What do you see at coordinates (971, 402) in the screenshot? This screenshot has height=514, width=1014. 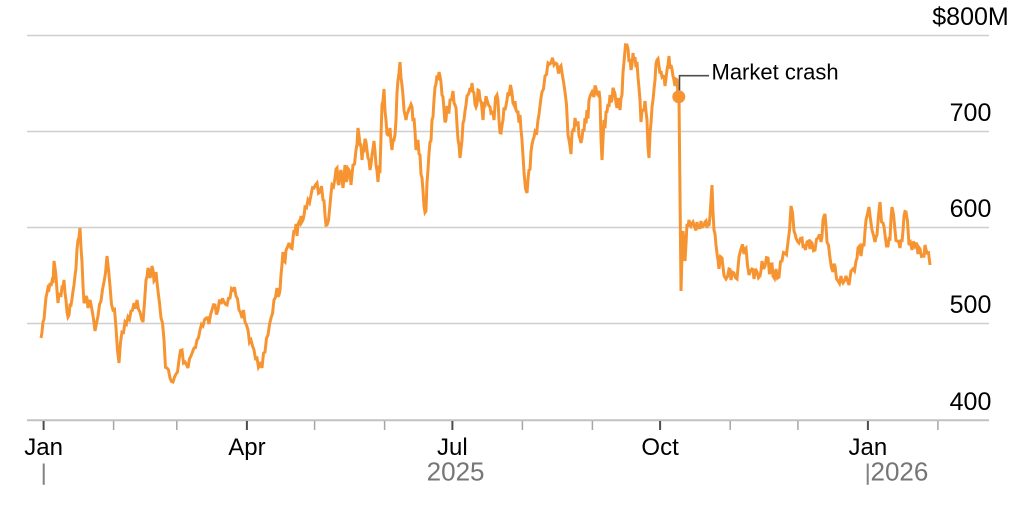 I see `svg-text: 400` at bounding box center [971, 402].